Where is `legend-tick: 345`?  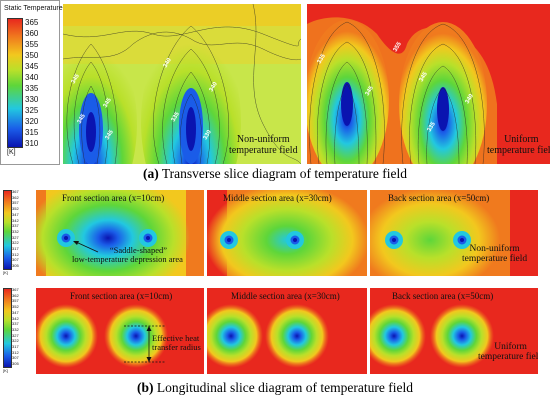 legend-tick: 345 is located at coordinates (32, 66).